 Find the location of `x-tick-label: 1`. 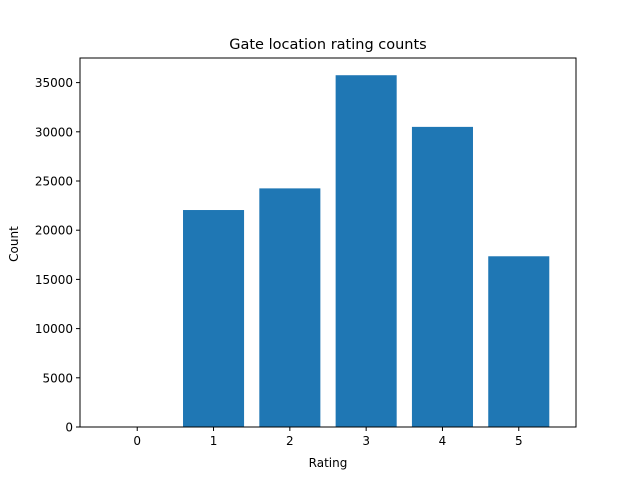

x-tick-label: 1 is located at coordinates (214, 441).